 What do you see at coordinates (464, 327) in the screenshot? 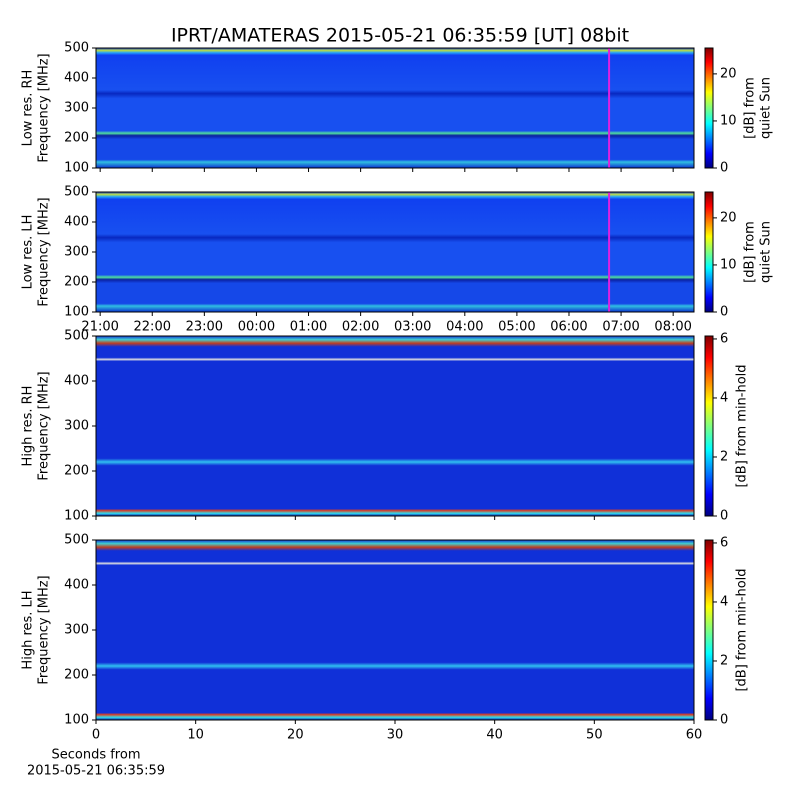
I see `x-tick-label: 04:00` at bounding box center [464, 327].